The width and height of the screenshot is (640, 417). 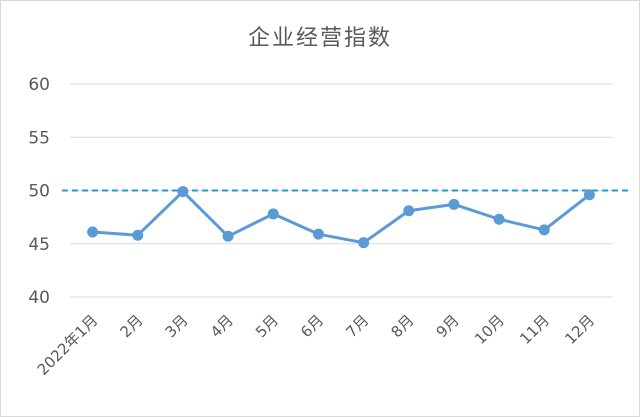 I want to click on x-tick-label: 8月, so click(x=402, y=326).